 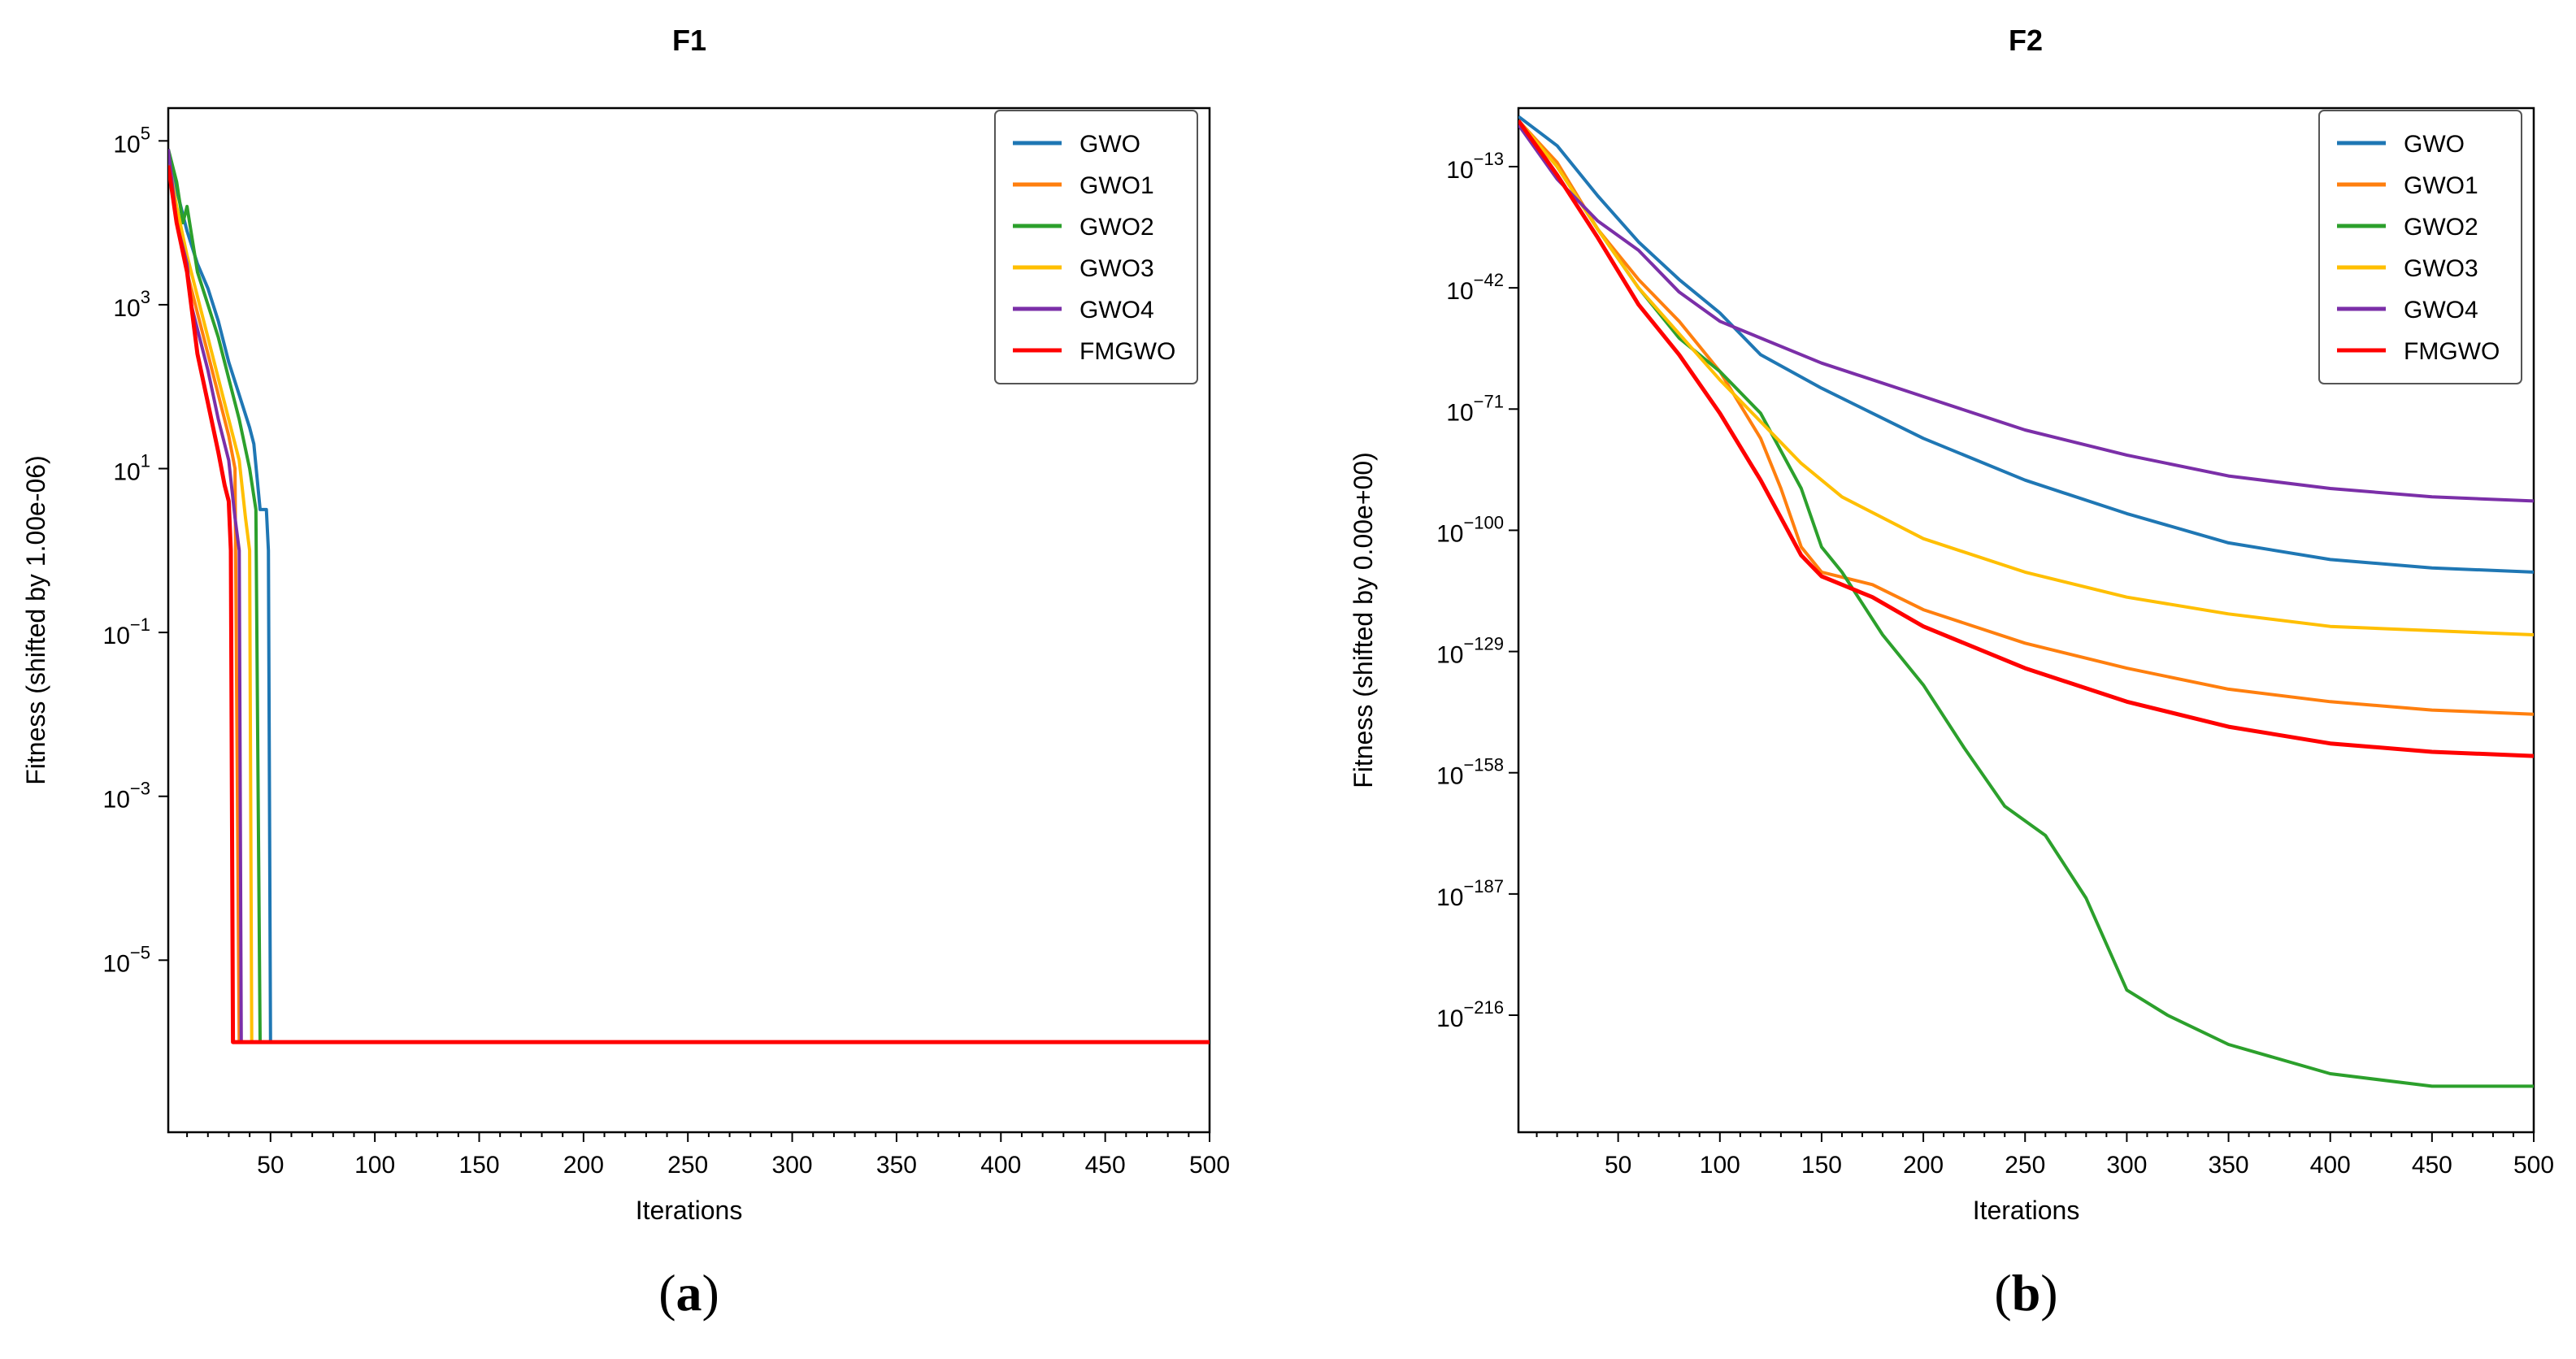 I want to click on y-tick-label: 10¹, so click(x=131, y=468).